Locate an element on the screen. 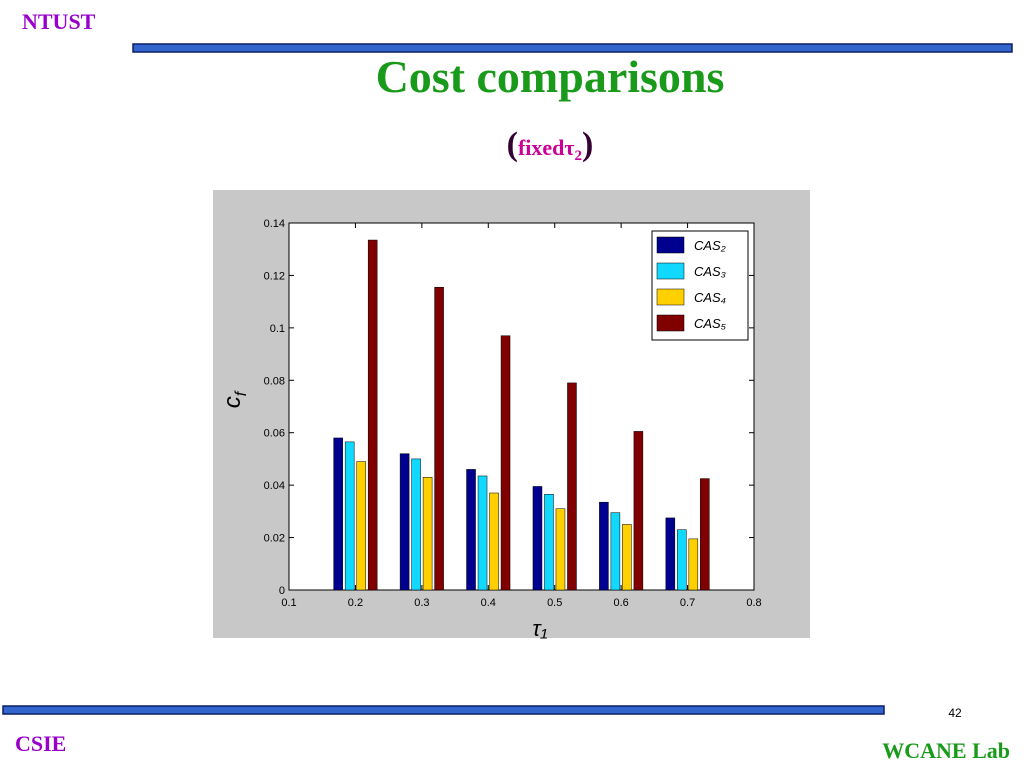 Image resolution: width=1024 pixels, height=768 pixels. page-number: 42 is located at coordinates (955, 713).